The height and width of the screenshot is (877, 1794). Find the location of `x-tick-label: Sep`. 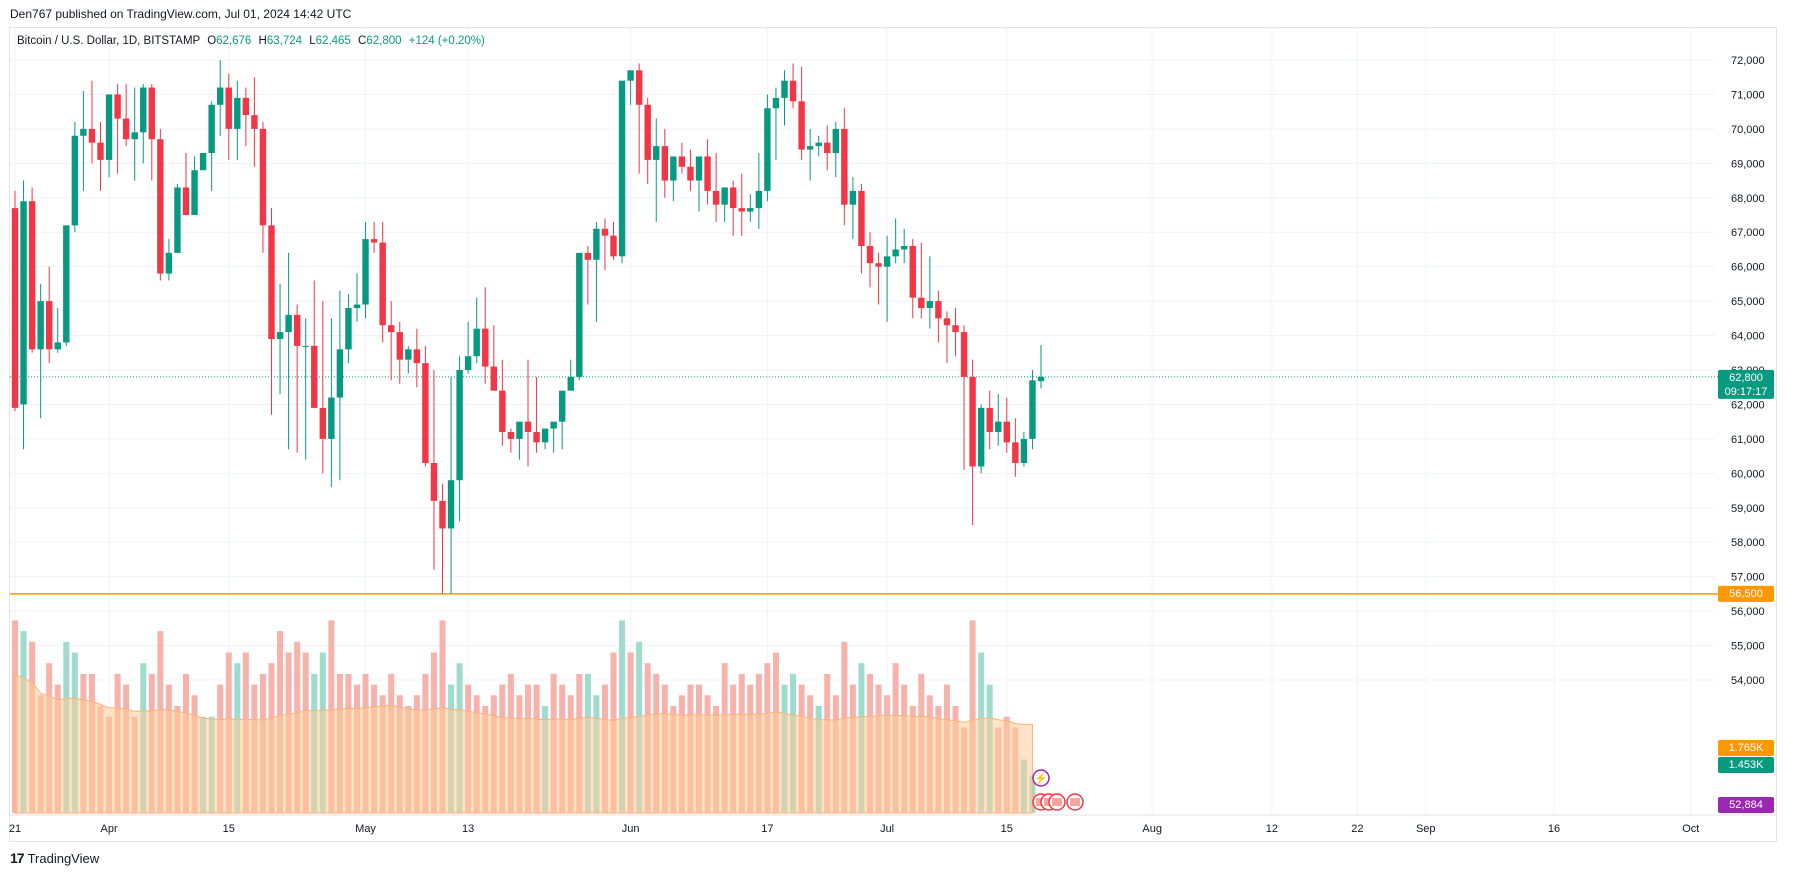

x-tick-label: Sep is located at coordinates (1426, 829).